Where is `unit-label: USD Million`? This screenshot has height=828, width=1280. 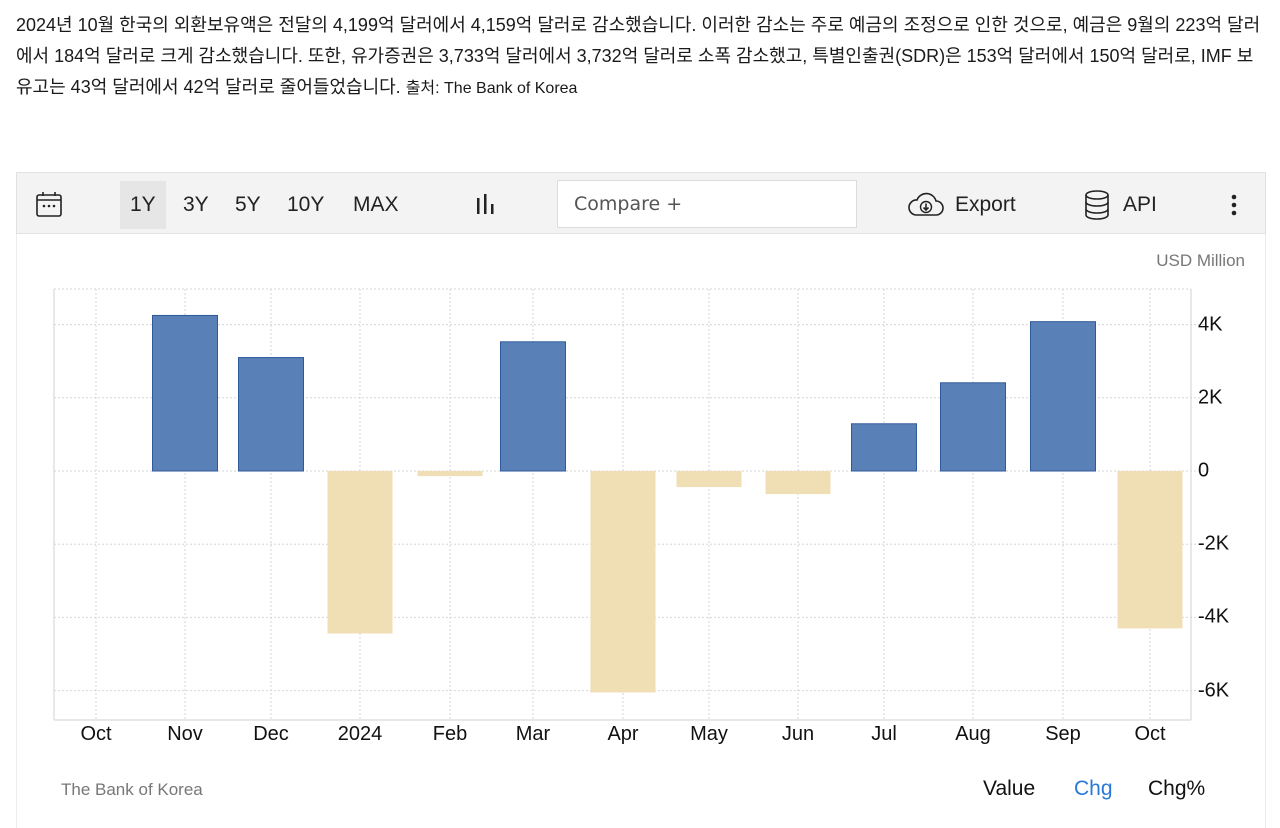 unit-label: USD Million is located at coordinates (1200, 260).